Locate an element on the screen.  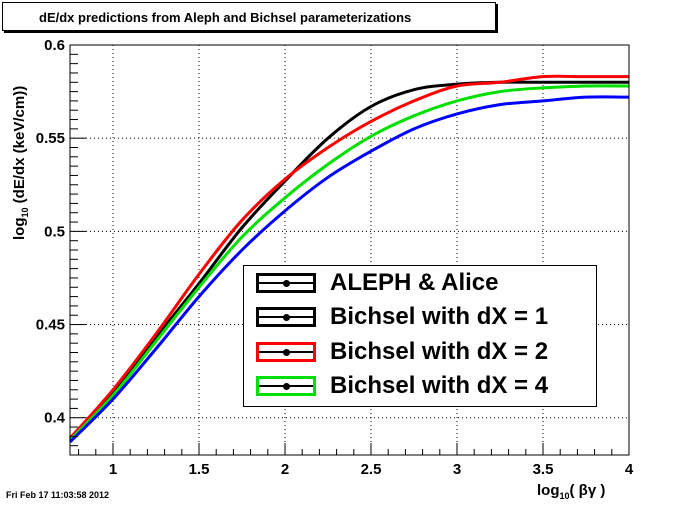
y-tick-label: 0.55 is located at coordinates (50, 138).